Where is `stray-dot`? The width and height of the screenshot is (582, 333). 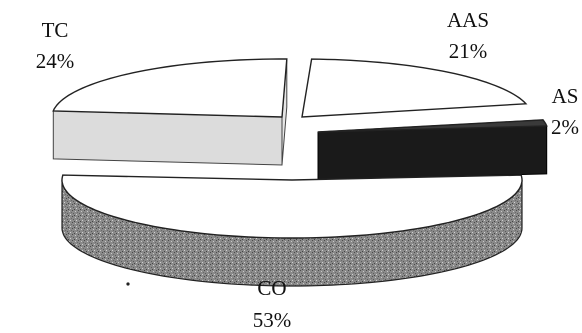
stray-dot is located at coordinates (128, 284).